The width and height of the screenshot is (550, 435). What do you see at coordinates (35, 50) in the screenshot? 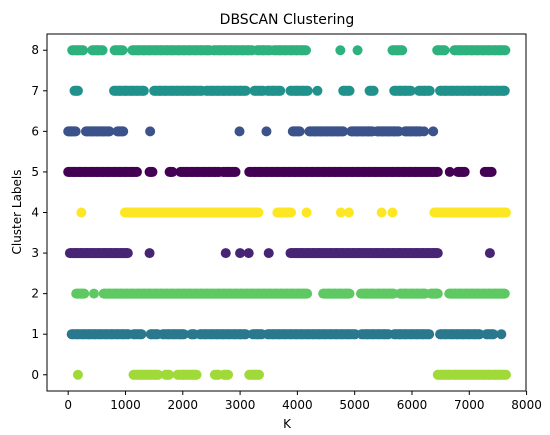
I see `y-tick-label: 8` at bounding box center [35, 50].